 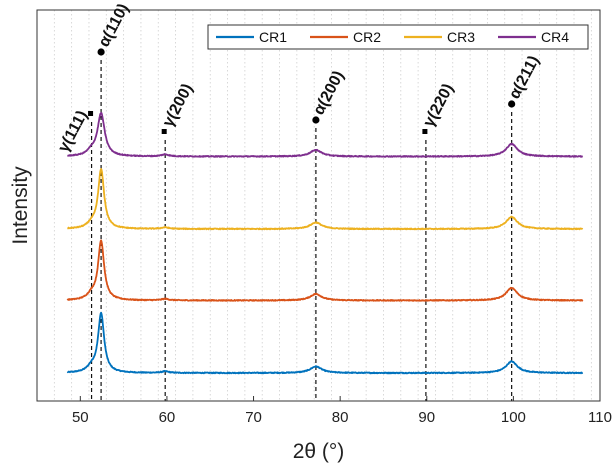 I want to click on x-tick-label: 80, so click(x=340, y=417).